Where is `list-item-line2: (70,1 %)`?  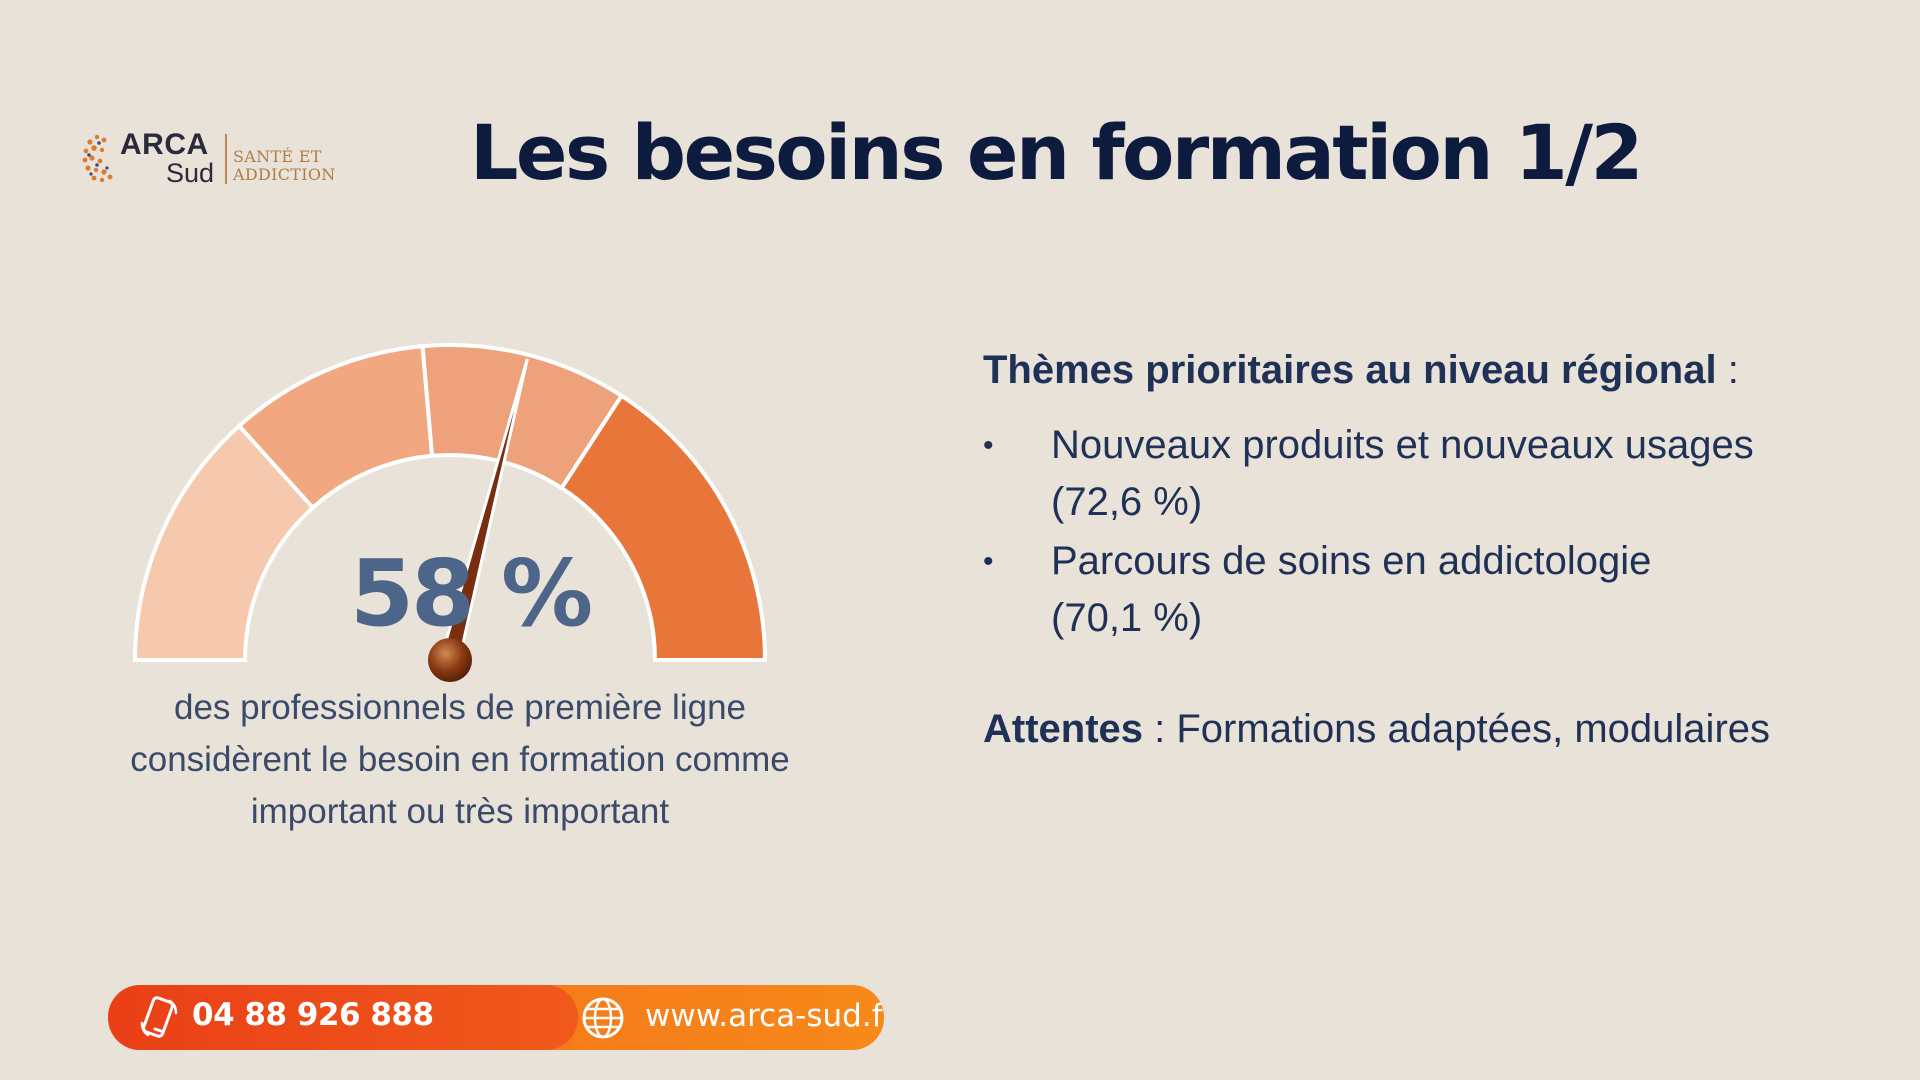
list-item-line2: (70,1 %) is located at coordinates (1127, 618).